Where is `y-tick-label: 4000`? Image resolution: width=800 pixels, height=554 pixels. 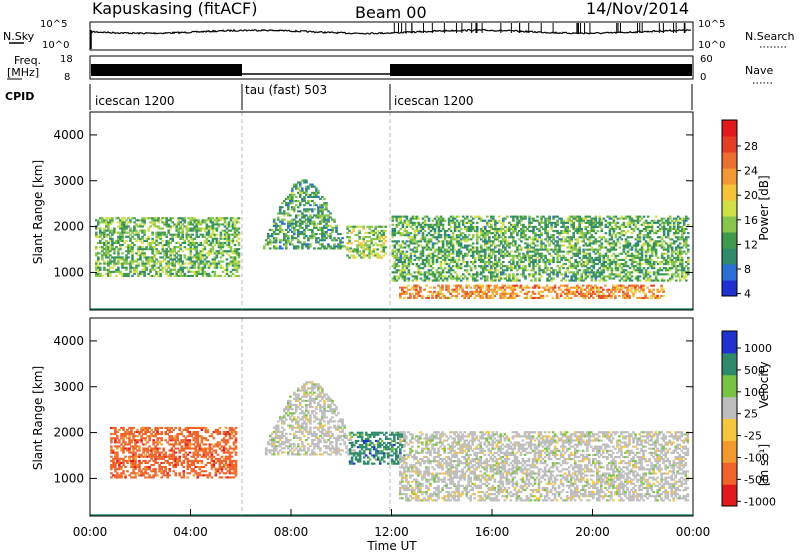 y-tick-label: 4000 is located at coordinates (68, 135).